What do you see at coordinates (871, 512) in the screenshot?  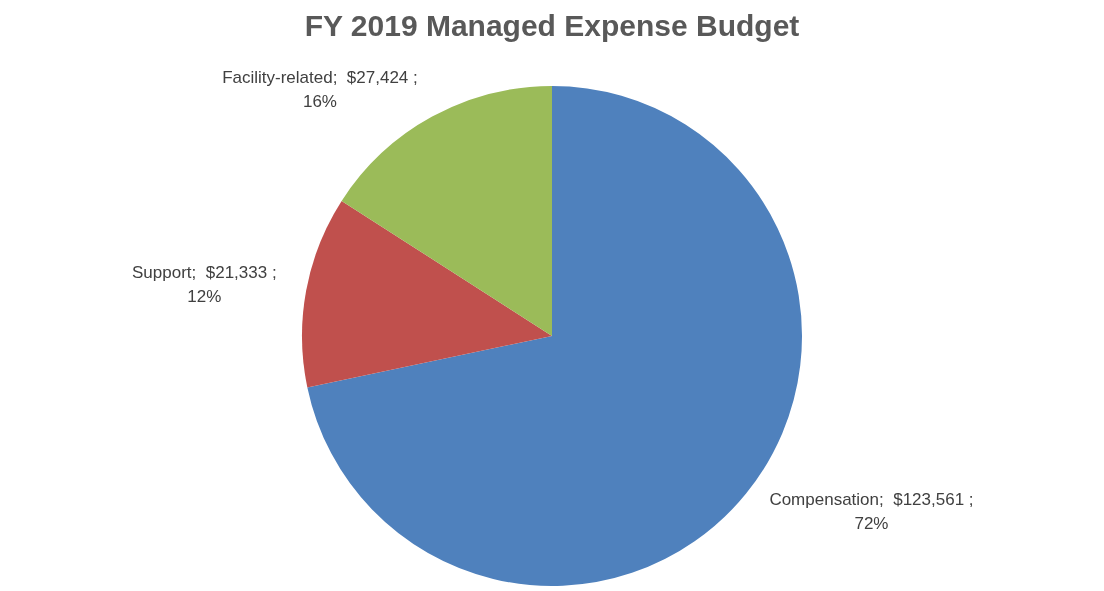 I see `slice-label: Compensation; $123,561 ; 72%` at bounding box center [871, 512].